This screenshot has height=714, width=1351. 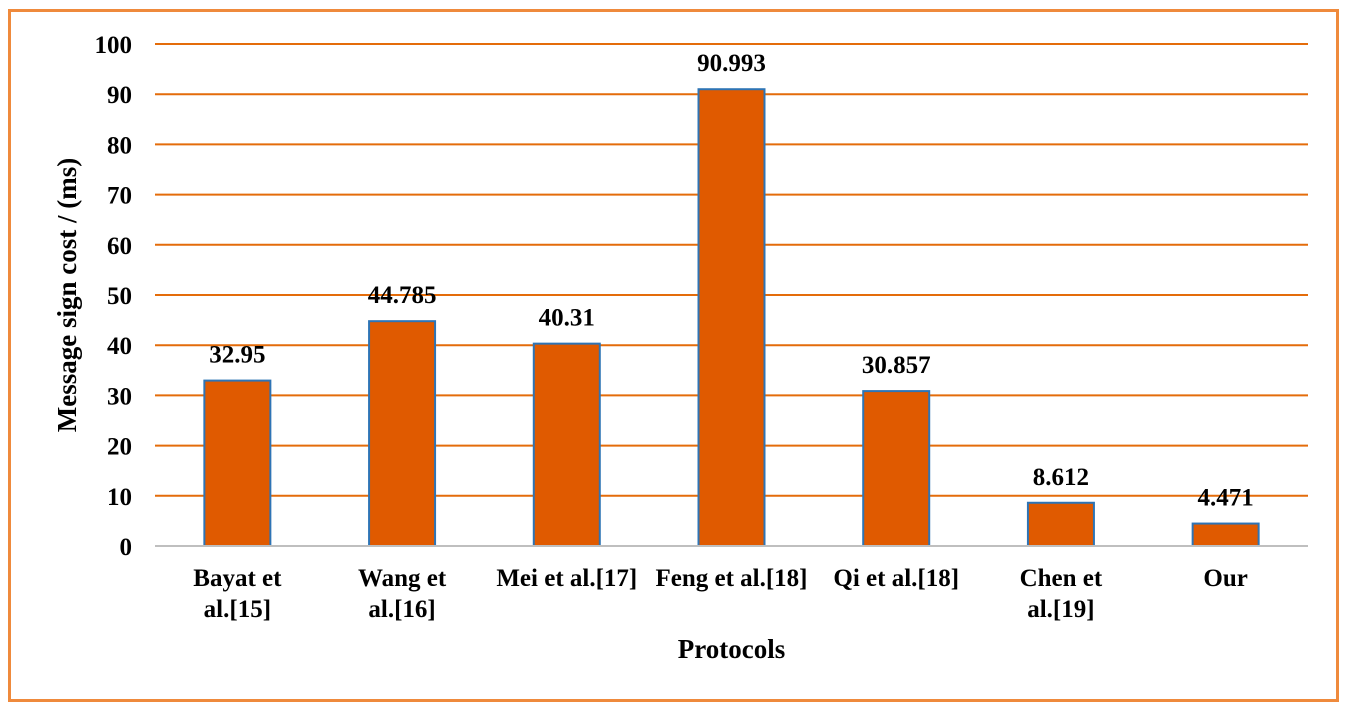 What do you see at coordinates (402, 295) in the screenshot?
I see `data-label: 44.785` at bounding box center [402, 295].